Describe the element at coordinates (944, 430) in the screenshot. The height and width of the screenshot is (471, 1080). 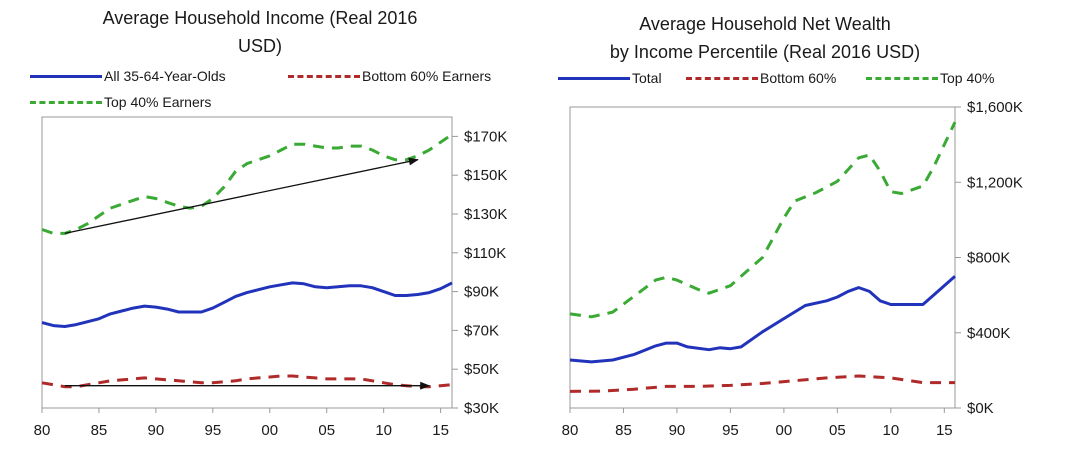
I see `wealth-x-tick-label: 15` at that location.